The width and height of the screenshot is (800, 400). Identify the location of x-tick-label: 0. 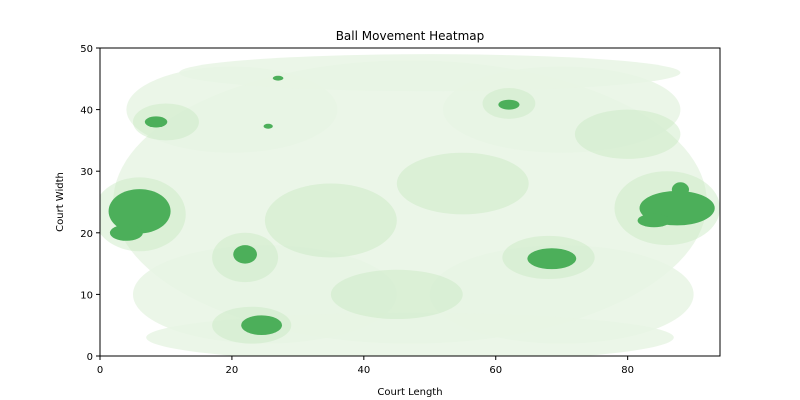
(100, 370).